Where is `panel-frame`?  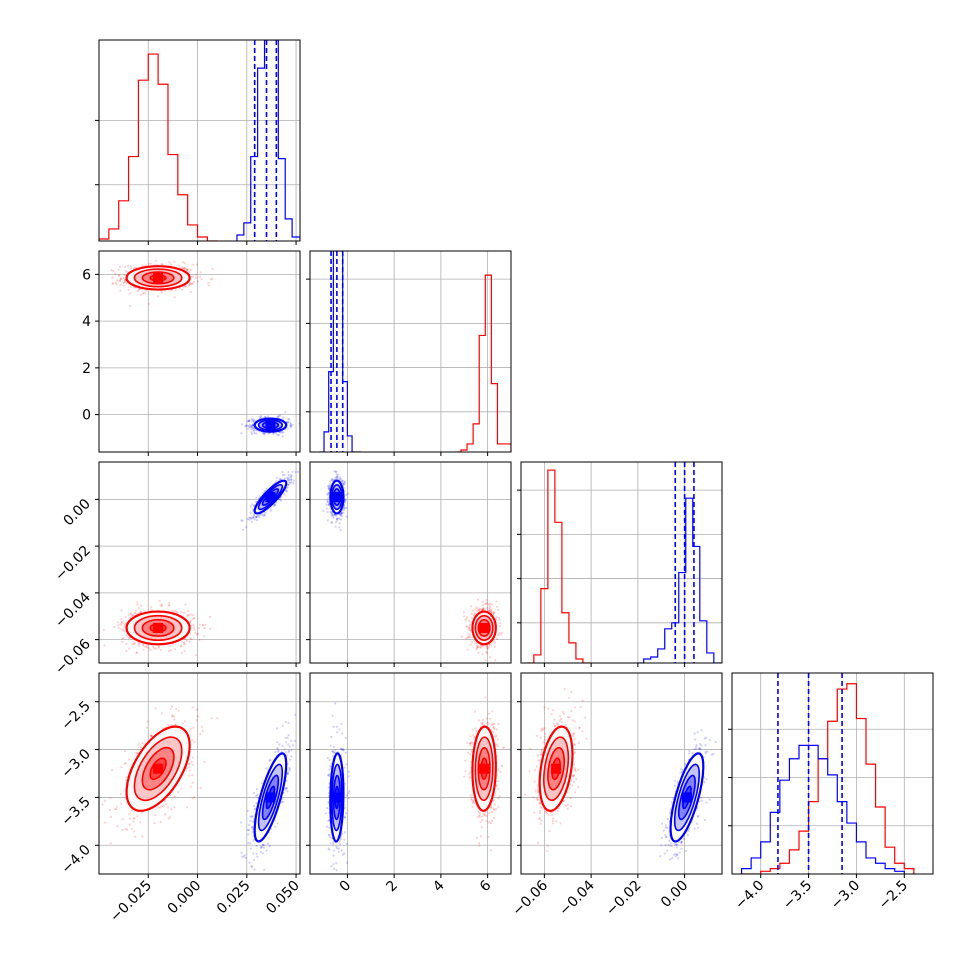 panel-frame is located at coordinates (199, 562).